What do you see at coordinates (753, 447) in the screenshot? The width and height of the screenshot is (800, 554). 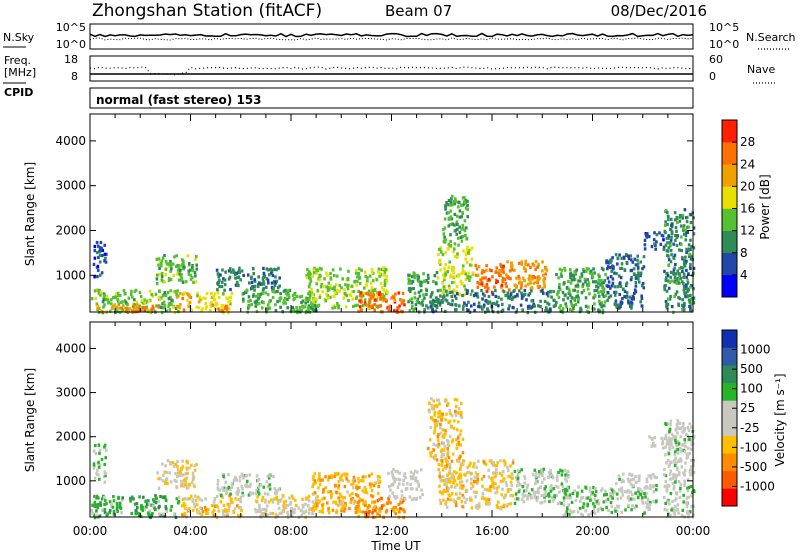 I see `colorbar-tick-label: -100` at bounding box center [753, 447].